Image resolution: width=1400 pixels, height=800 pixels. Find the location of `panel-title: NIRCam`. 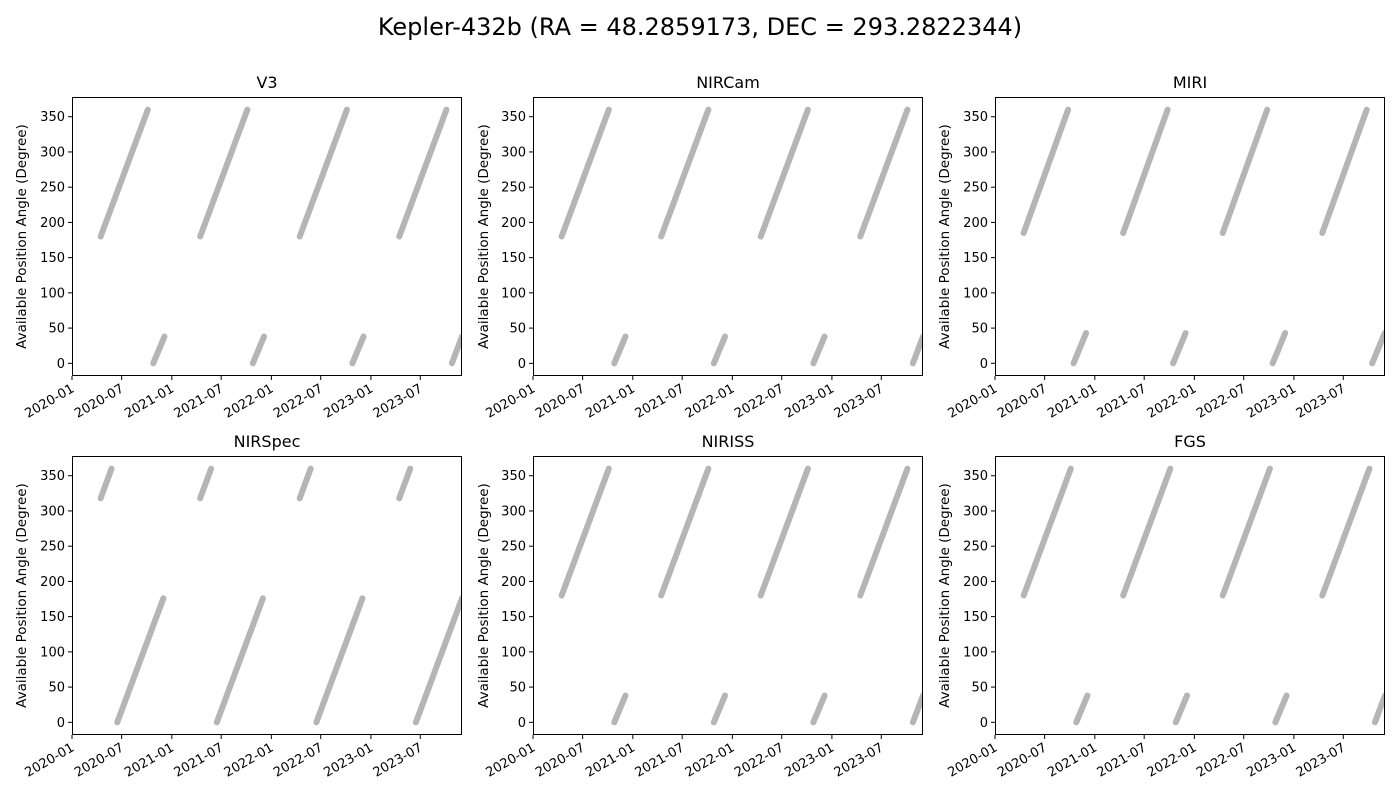

panel-title: NIRCam is located at coordinates (728, 82).